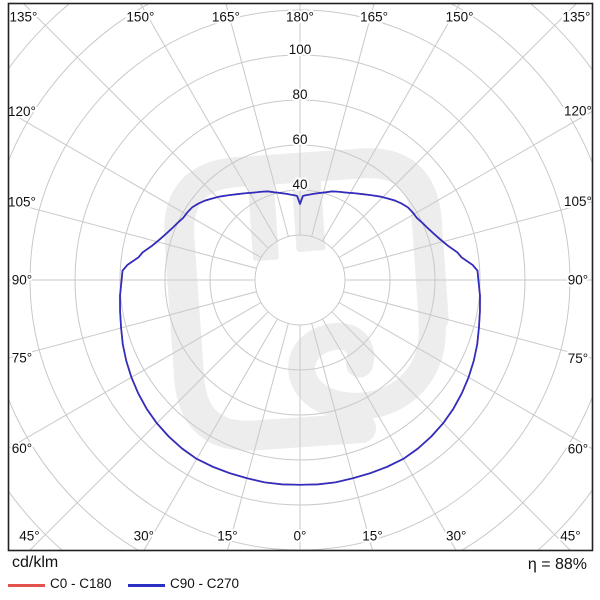  Describe the element at coordinates (299, 139) in the screenshot. I see `ring-label: 60` at that location.